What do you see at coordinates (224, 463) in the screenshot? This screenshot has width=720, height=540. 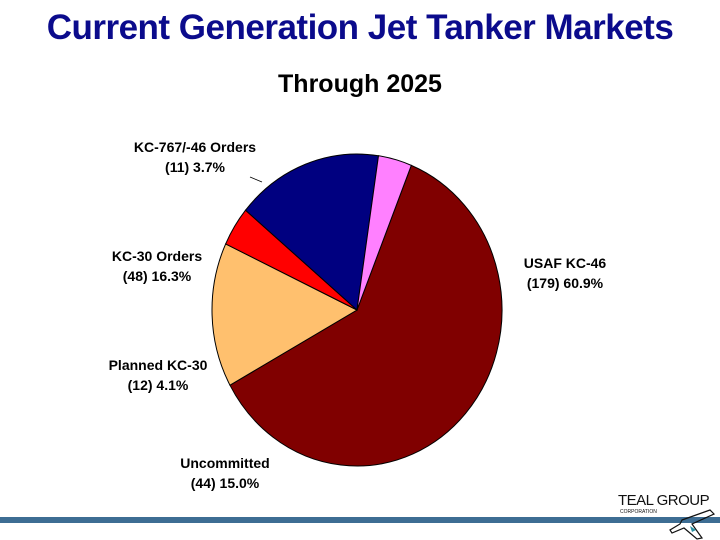 I see `slice-label-name: Uncommitted` at bounding box center [224, 463].